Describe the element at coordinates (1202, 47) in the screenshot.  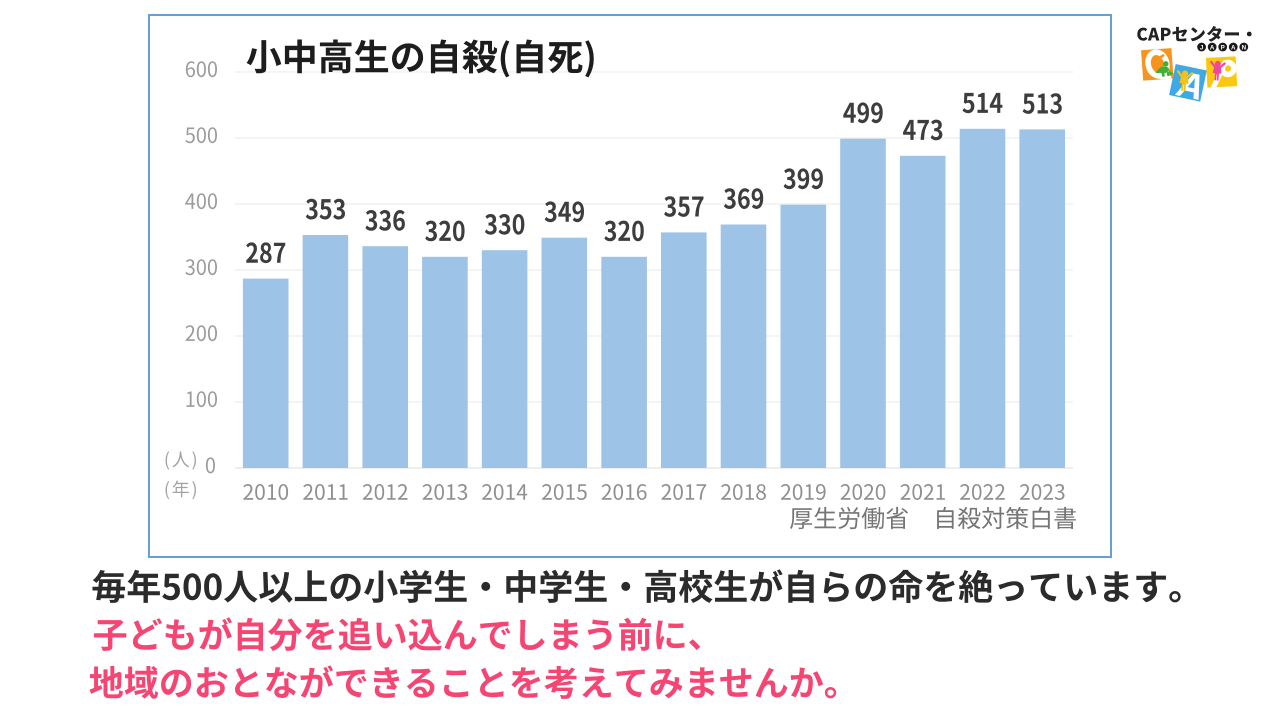
I see `svg-text: J` at that location.